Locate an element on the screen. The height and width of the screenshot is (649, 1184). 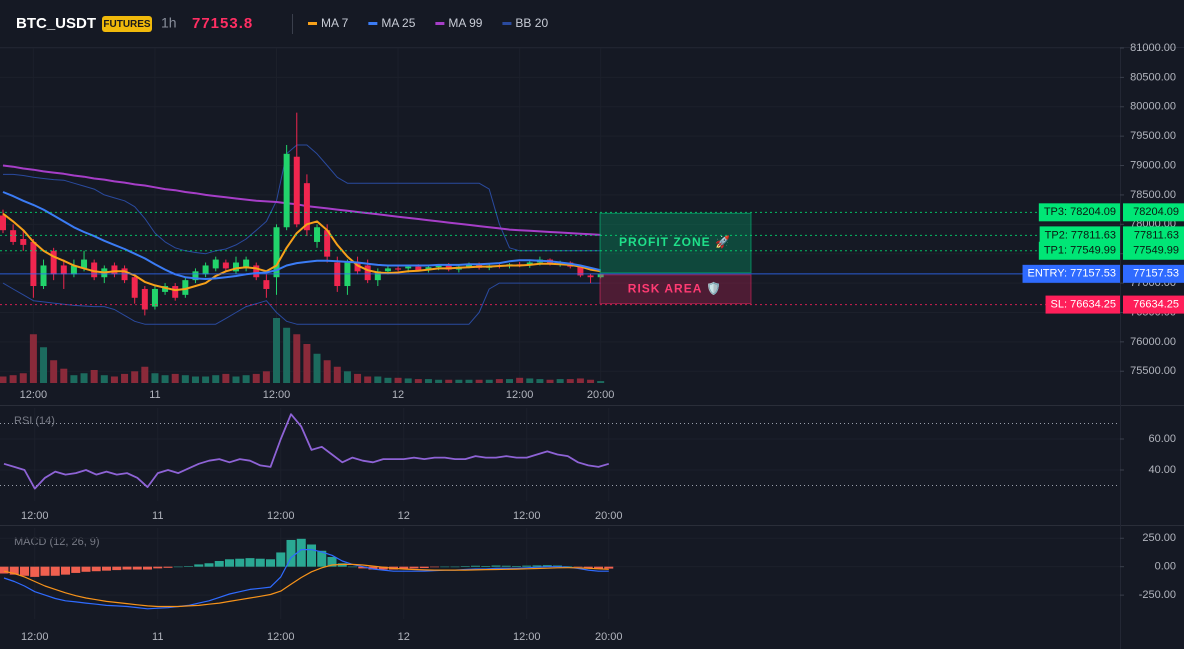
legend-label: MA 7 is located at coordinates (335, 23).